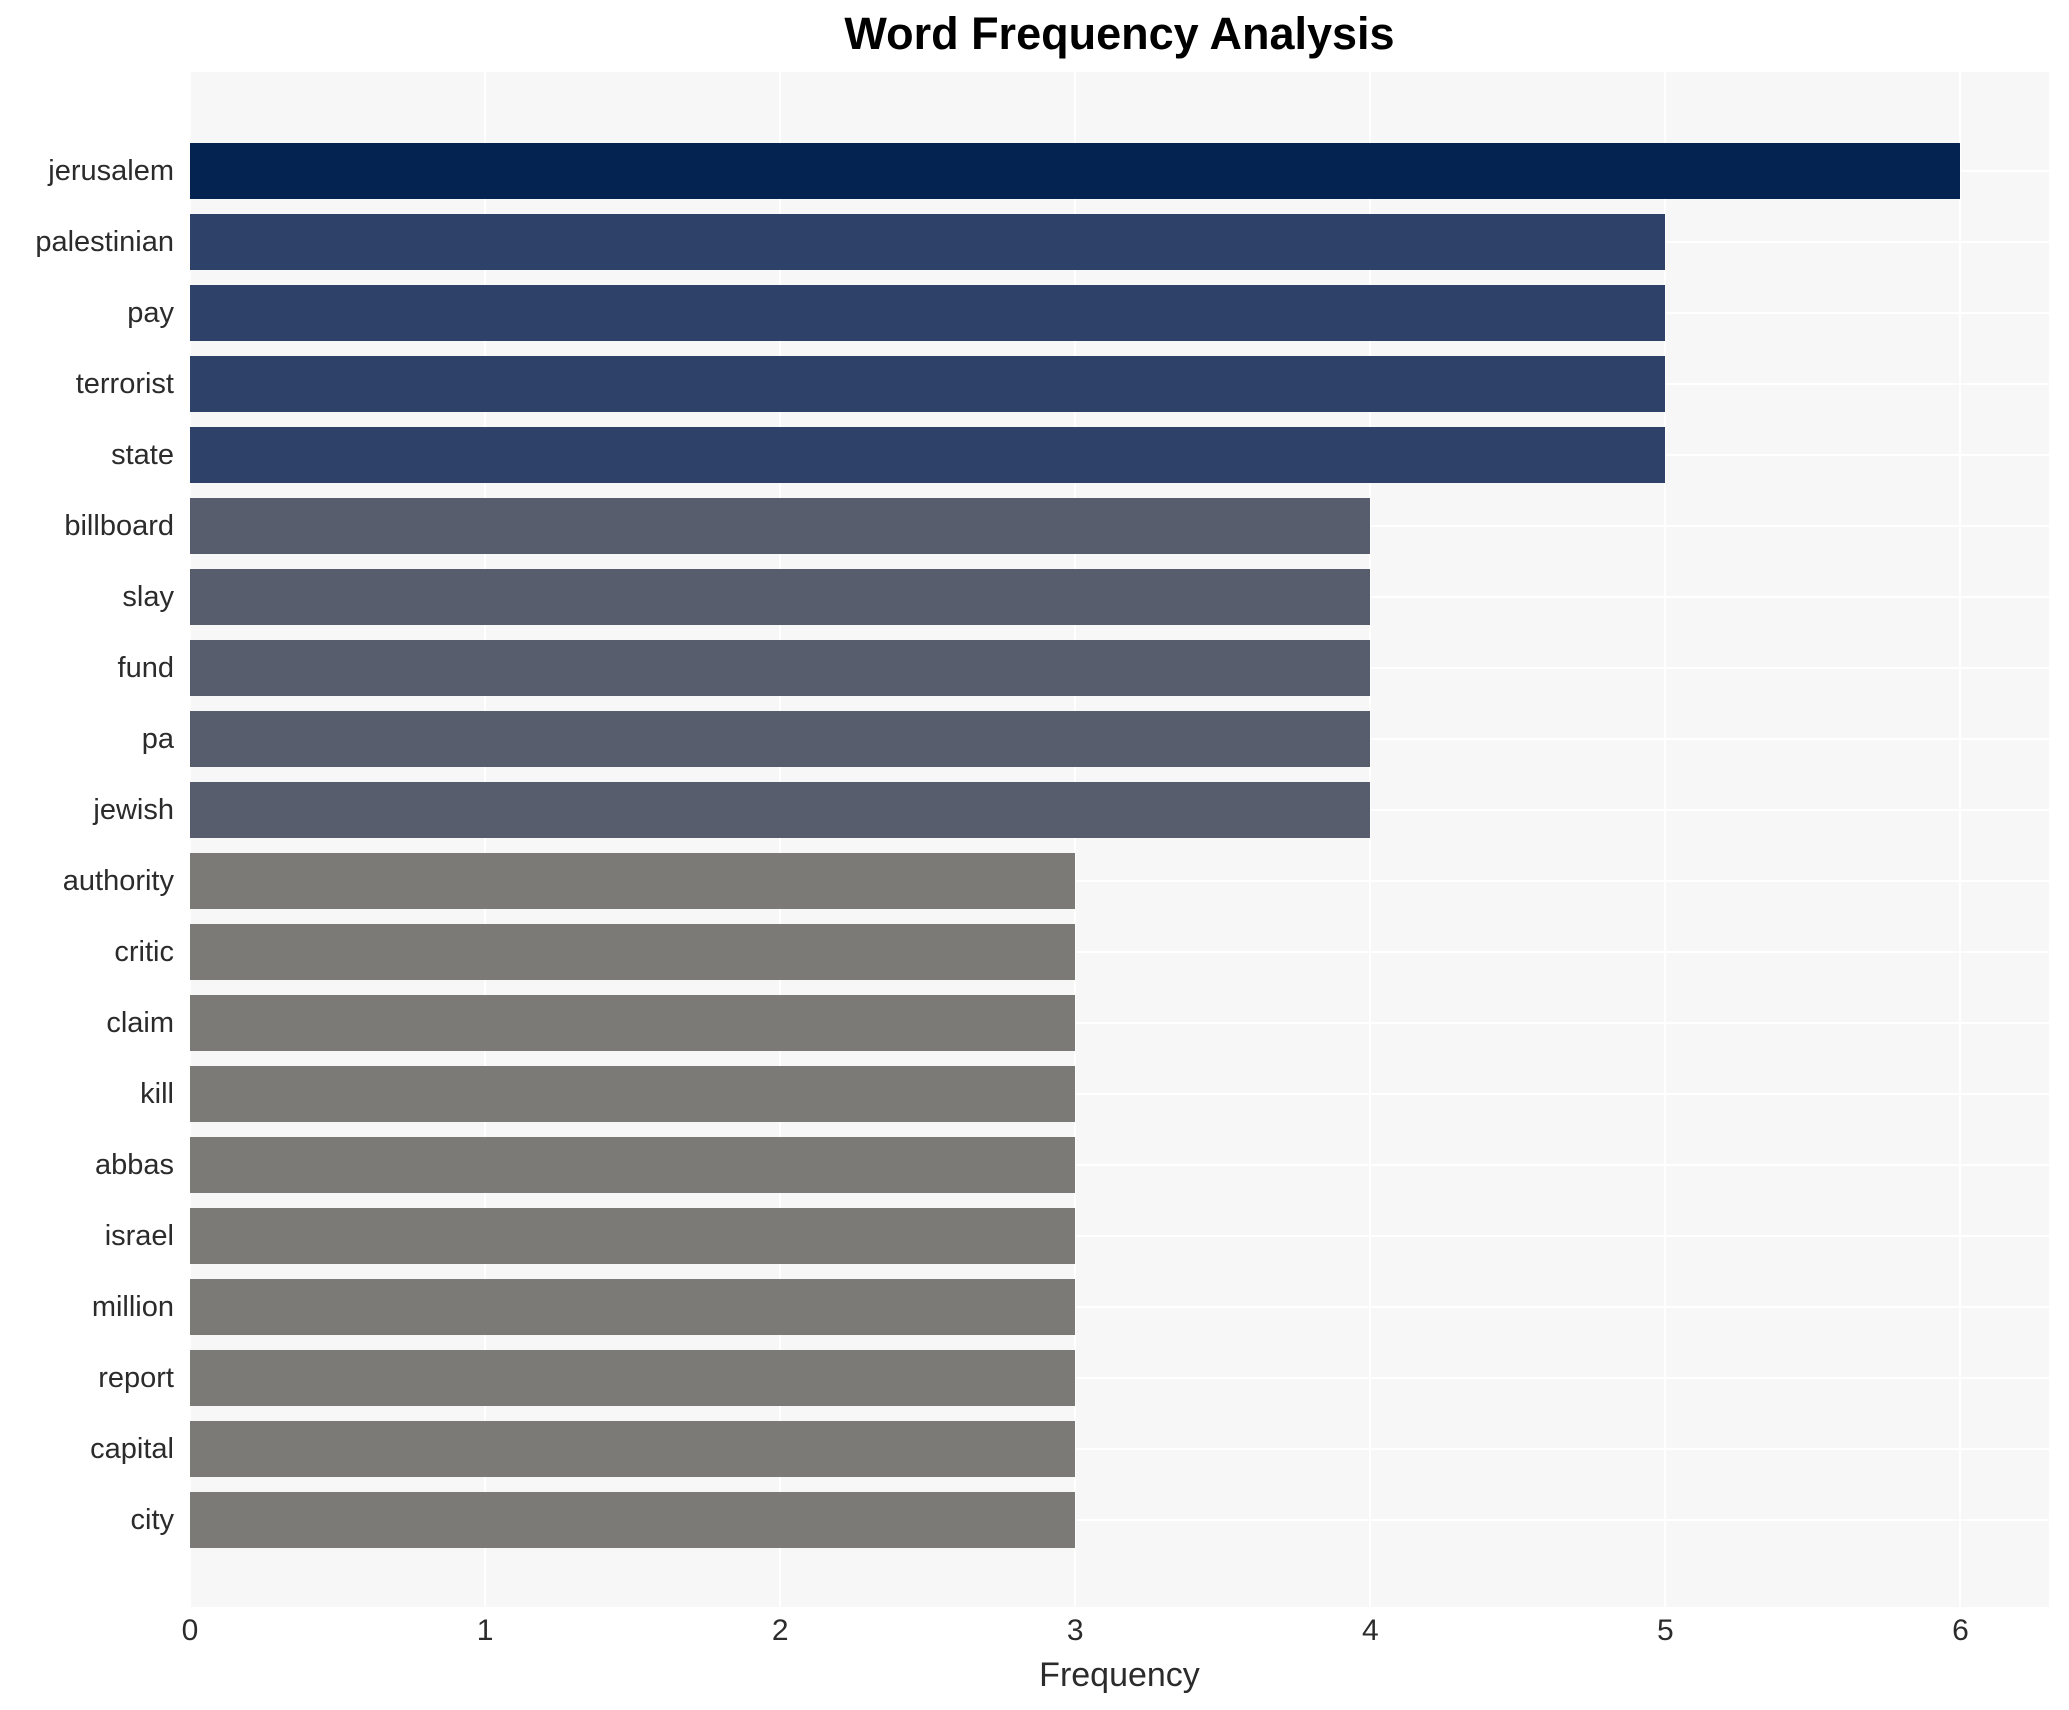 Image resolution: width=2069 pixels, height=1710 pixels. I want to click on bar-pa, so click(780, 739).